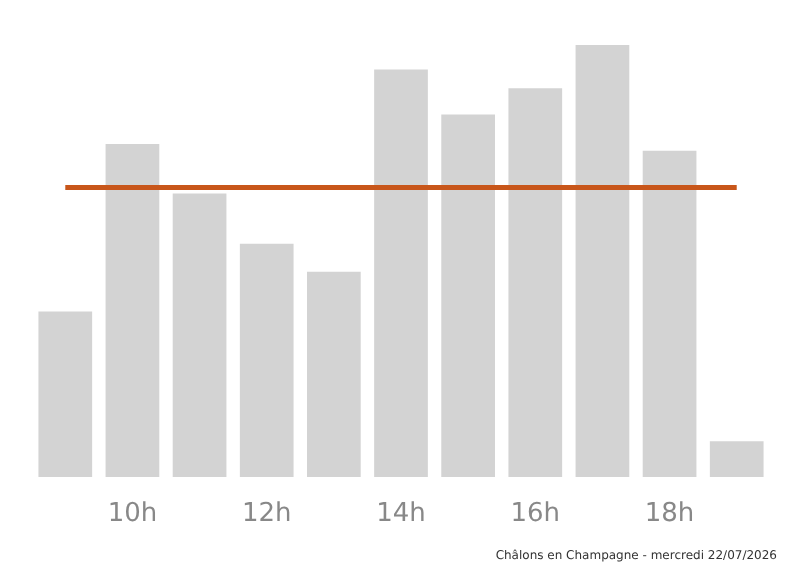  I want to click on x-tick-label: 12h, so click(266, 514).